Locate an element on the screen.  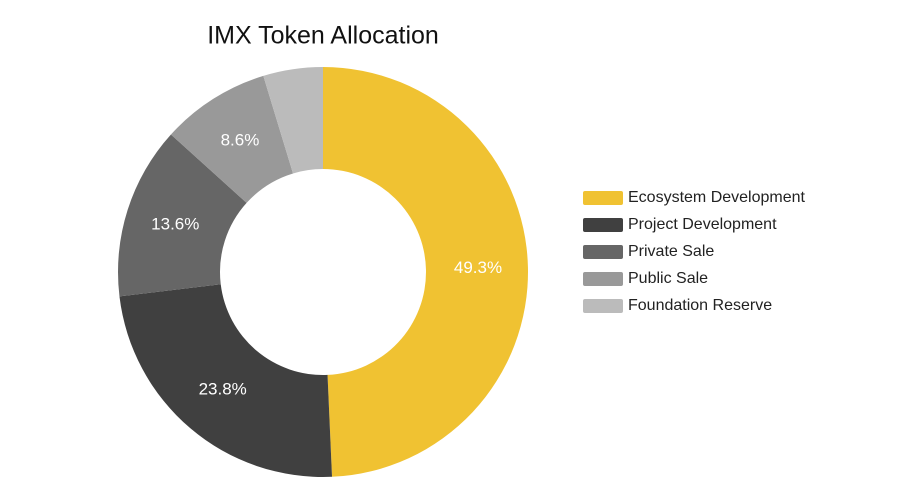
legend-label: Private Sale is located at coordinates (671, 251).